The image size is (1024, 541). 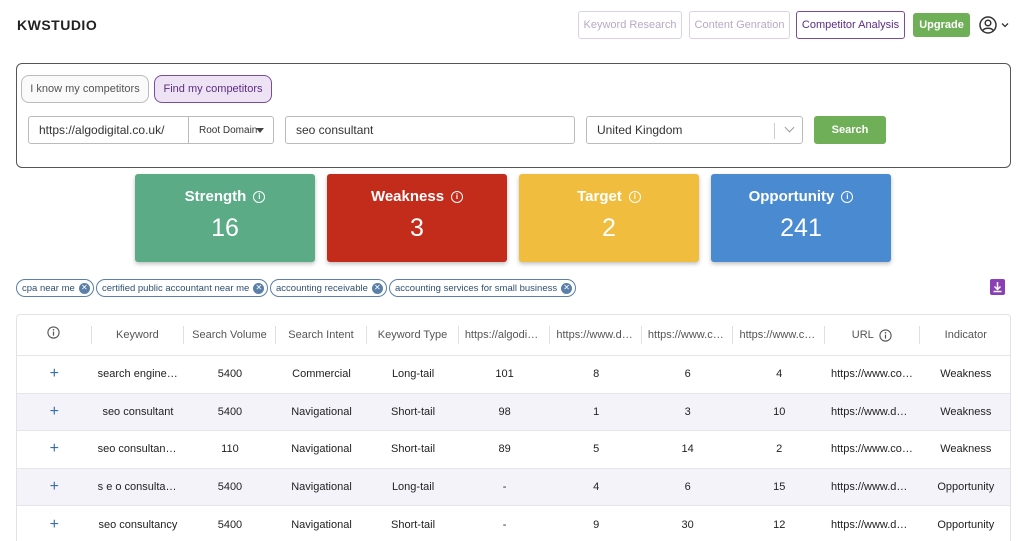 I want to click on keyword-tag: accounting services for small business ✕, so click(x=483, y=288).